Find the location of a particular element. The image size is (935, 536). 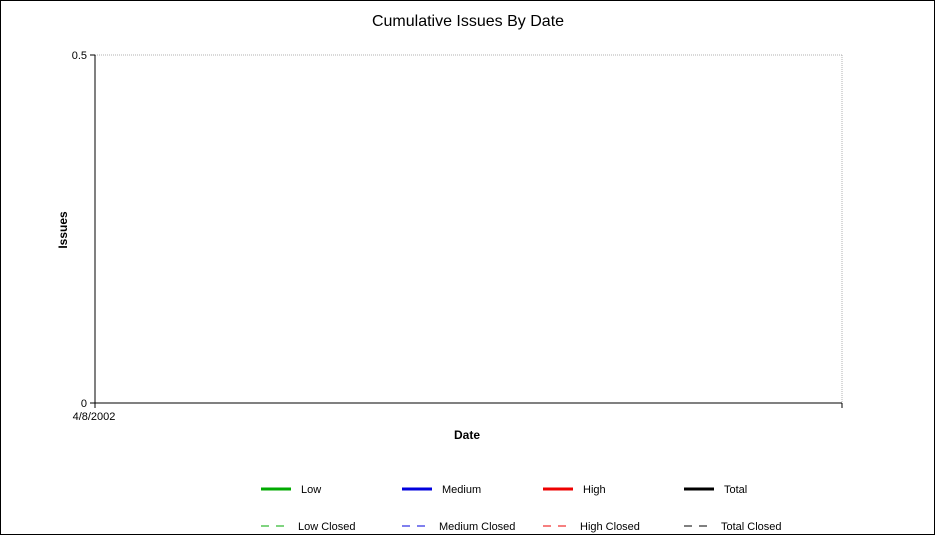

legend-item-total: Total is located at coordinates (715, 490).